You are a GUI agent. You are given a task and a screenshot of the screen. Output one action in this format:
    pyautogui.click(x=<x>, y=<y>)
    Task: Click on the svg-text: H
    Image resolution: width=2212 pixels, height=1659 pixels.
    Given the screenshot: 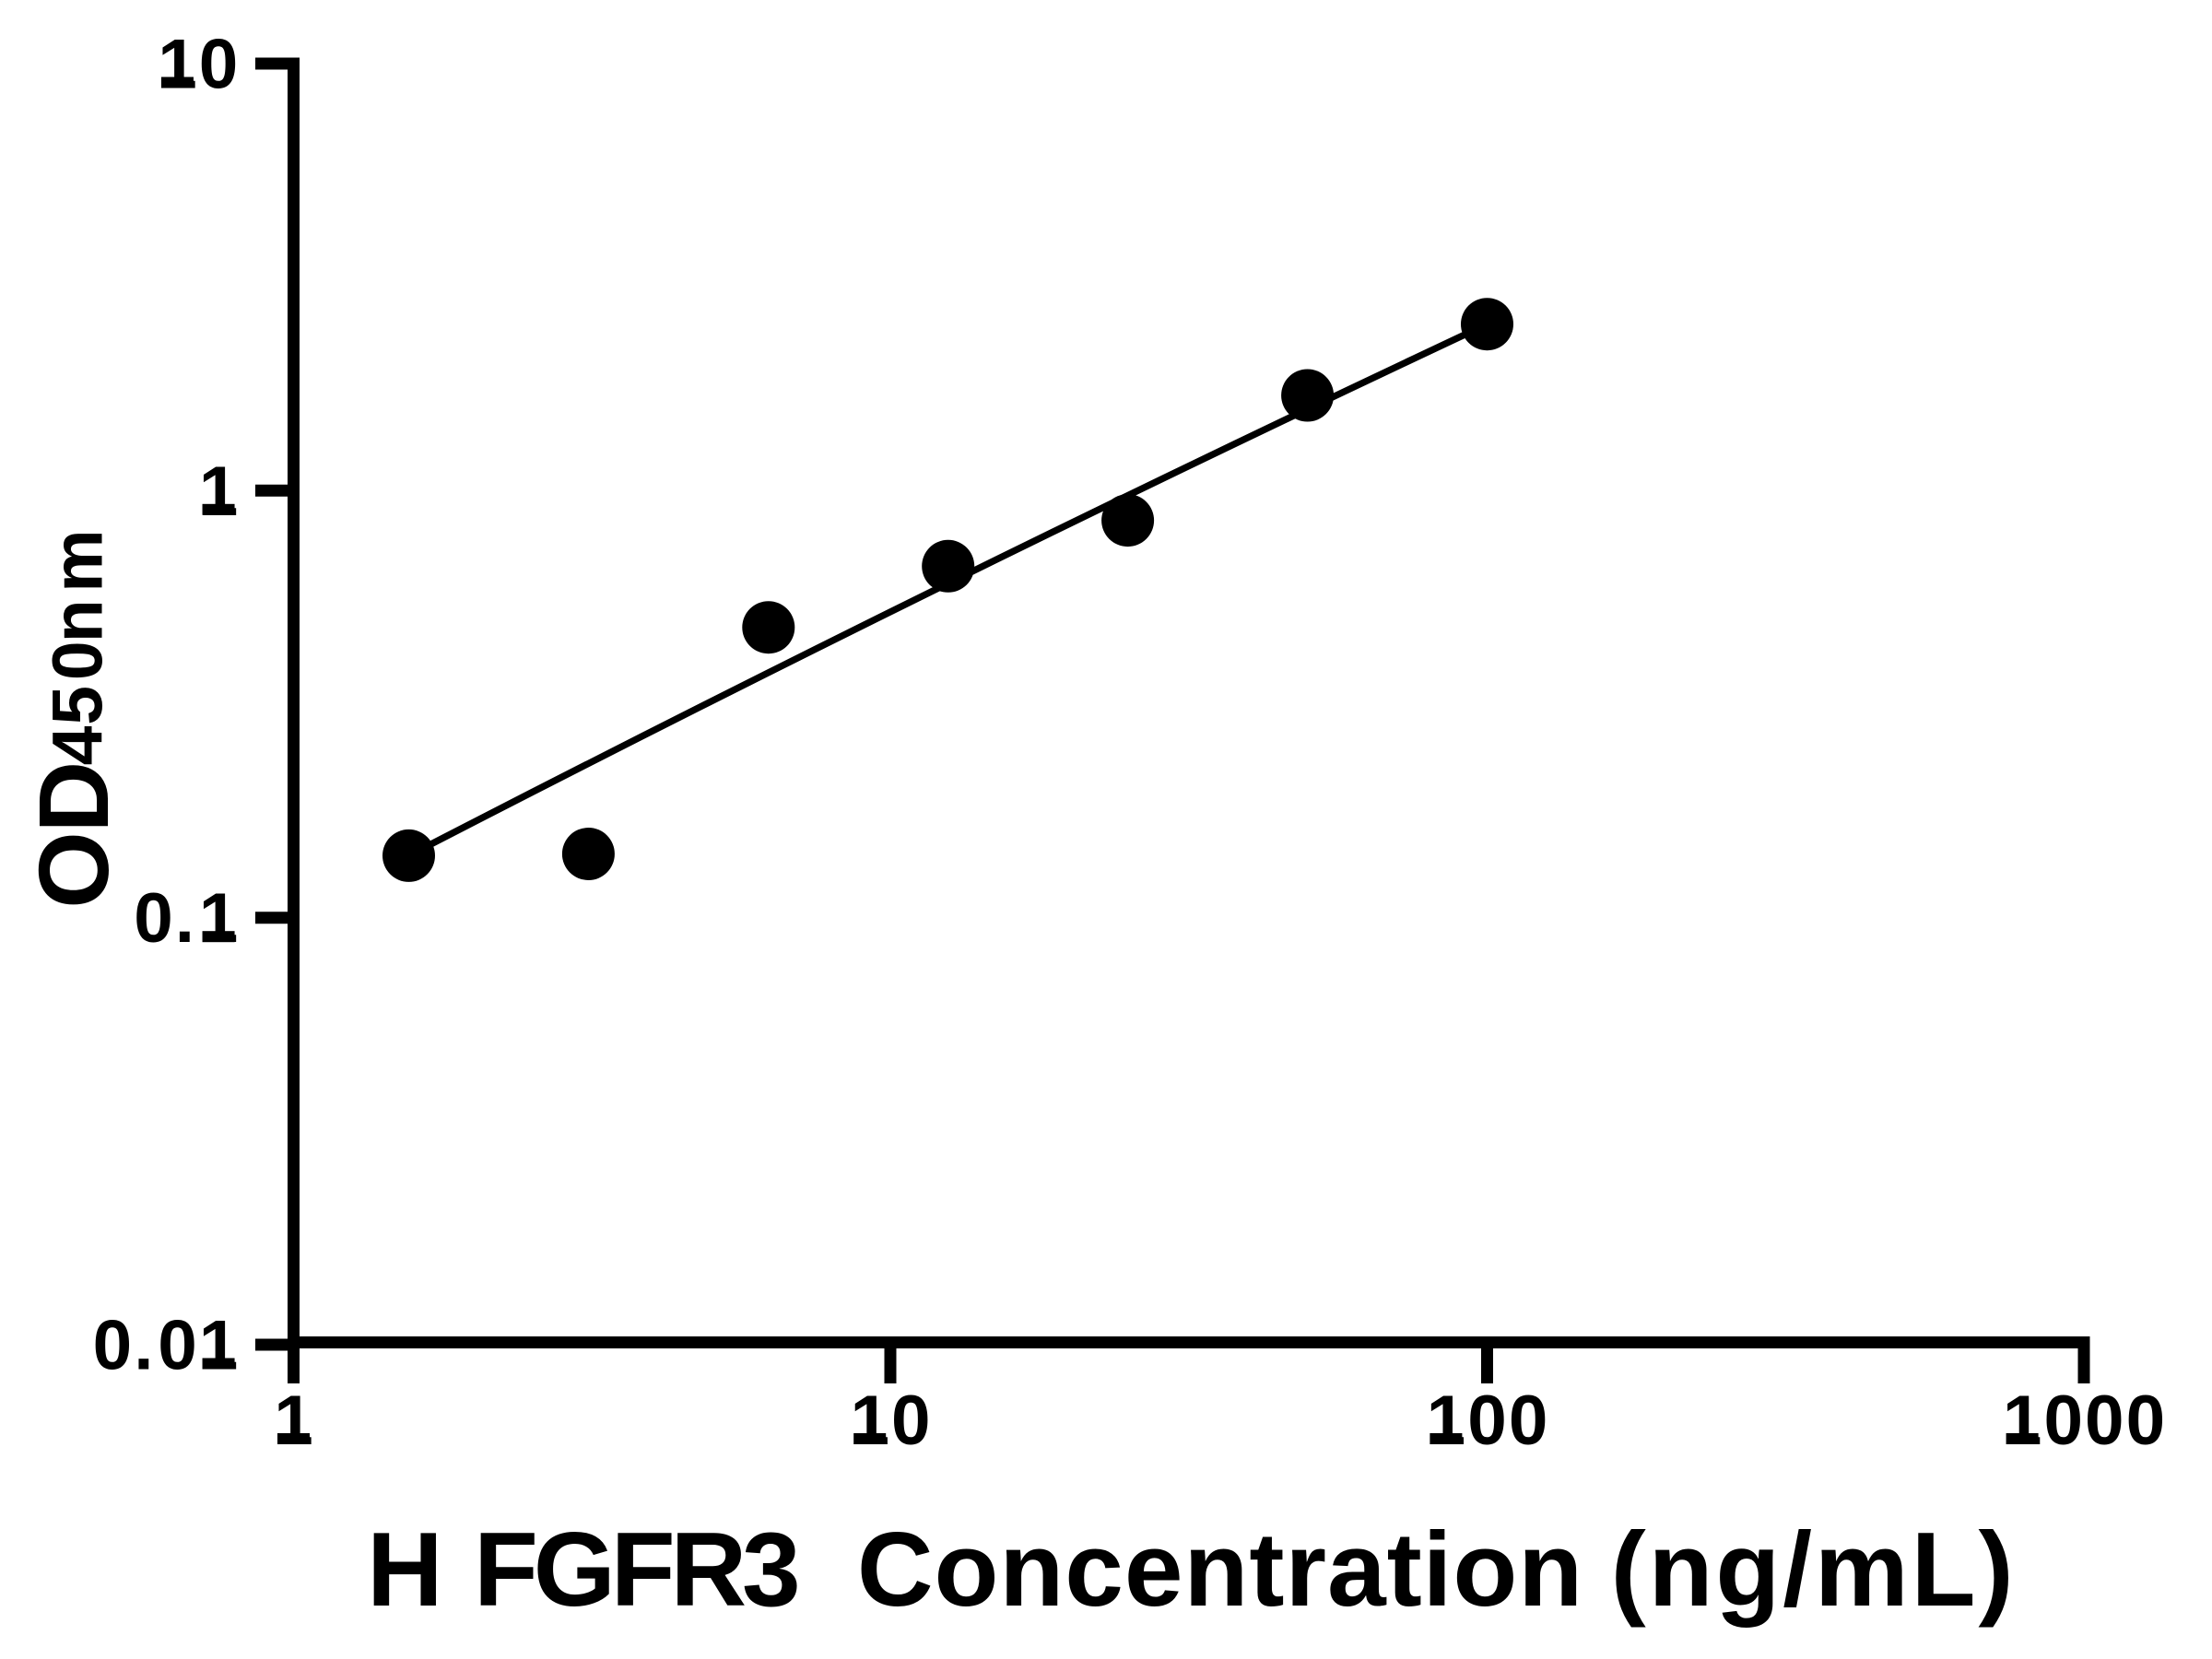 What is the action you would take?
    pyautogui.click(x=405, y=1570)
    